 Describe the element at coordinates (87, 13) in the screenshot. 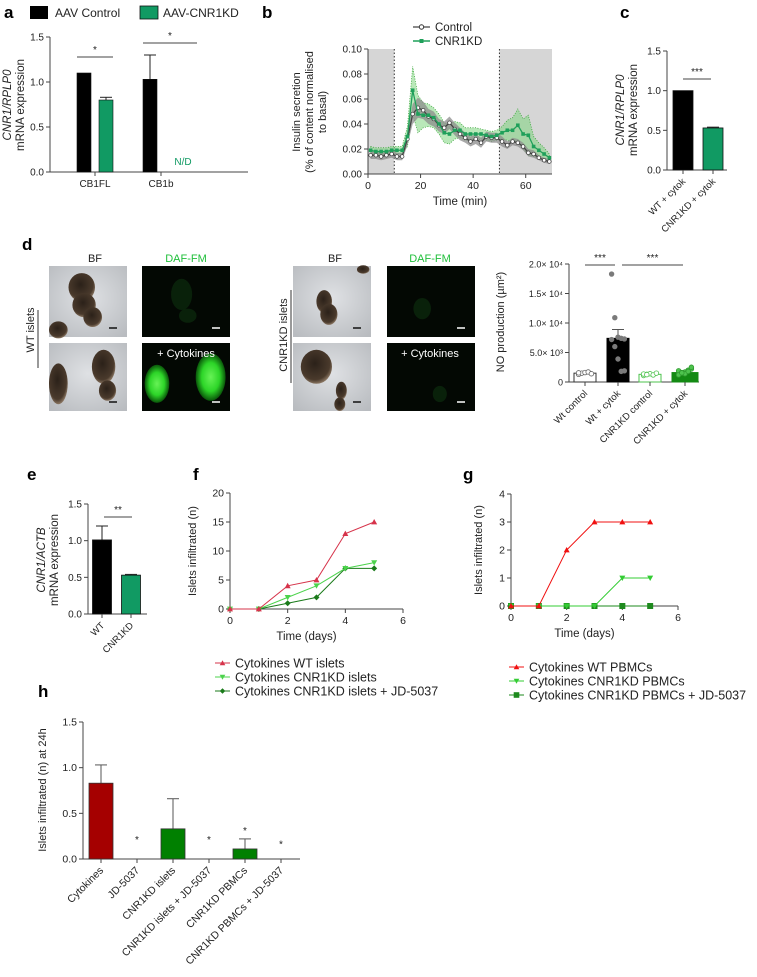

I see `legend-label: AAV Control` at that location.